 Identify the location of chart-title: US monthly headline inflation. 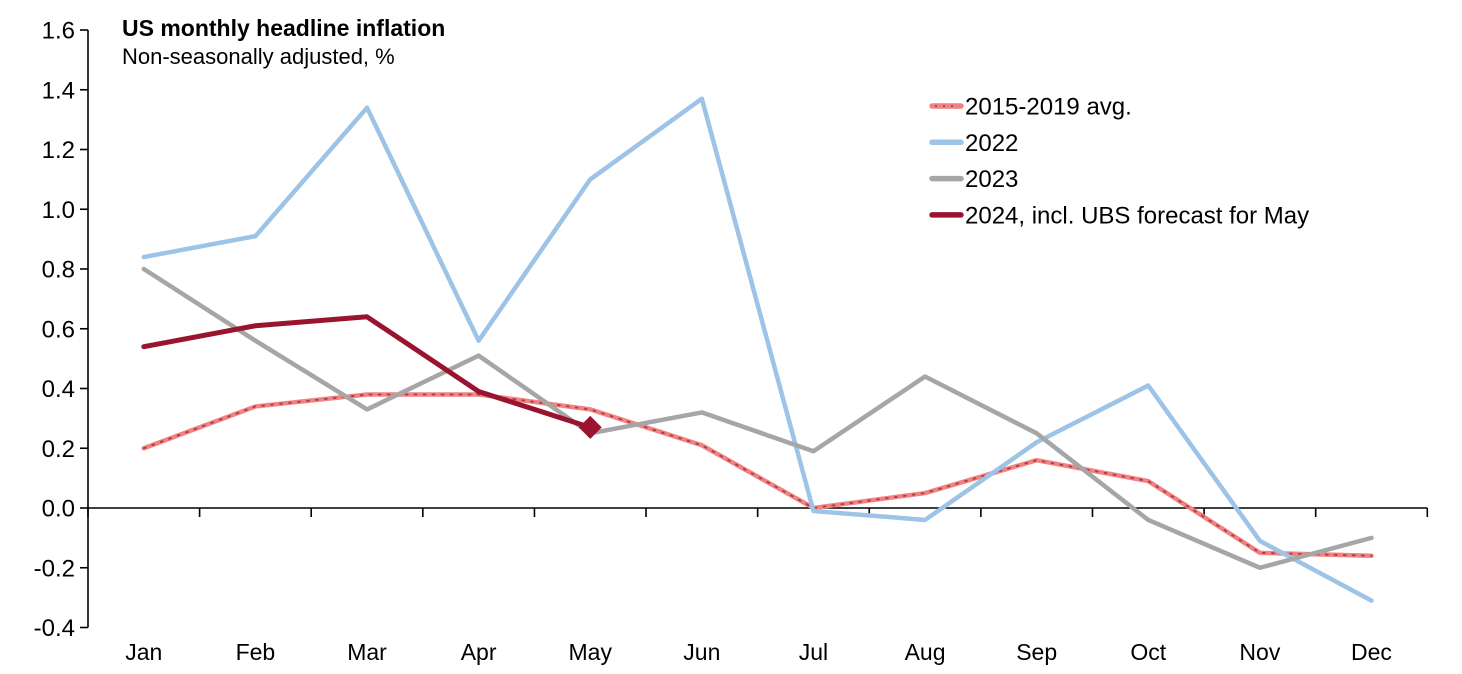
(284, 28).